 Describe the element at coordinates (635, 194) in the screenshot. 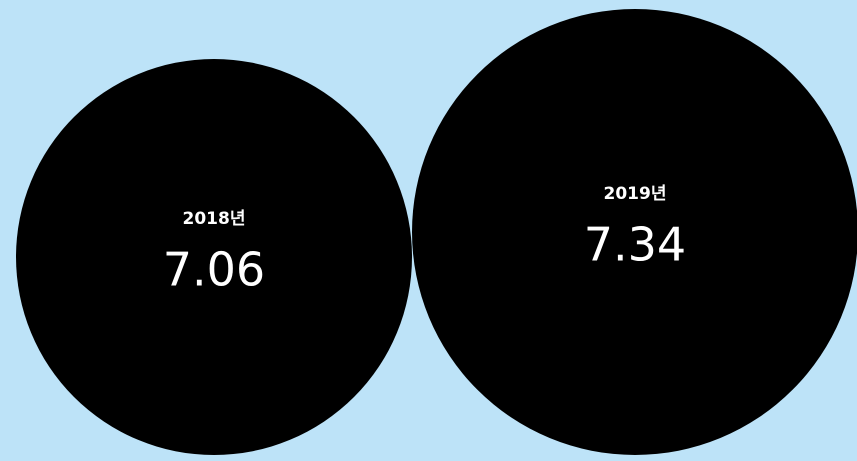

I see `category-label: 2019년` at that location.